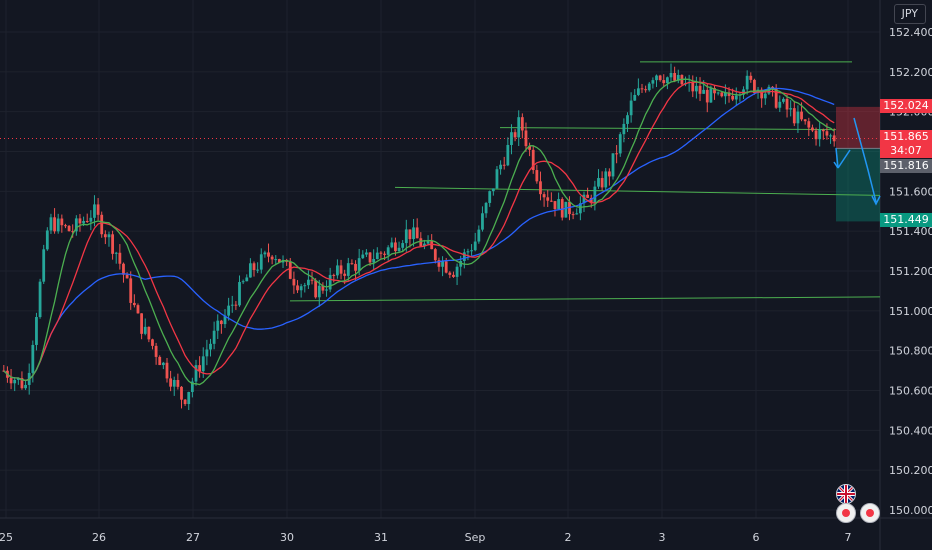 This screenshot has width=932, height=550. I want to click on projection-arrow, so click(865, 160).